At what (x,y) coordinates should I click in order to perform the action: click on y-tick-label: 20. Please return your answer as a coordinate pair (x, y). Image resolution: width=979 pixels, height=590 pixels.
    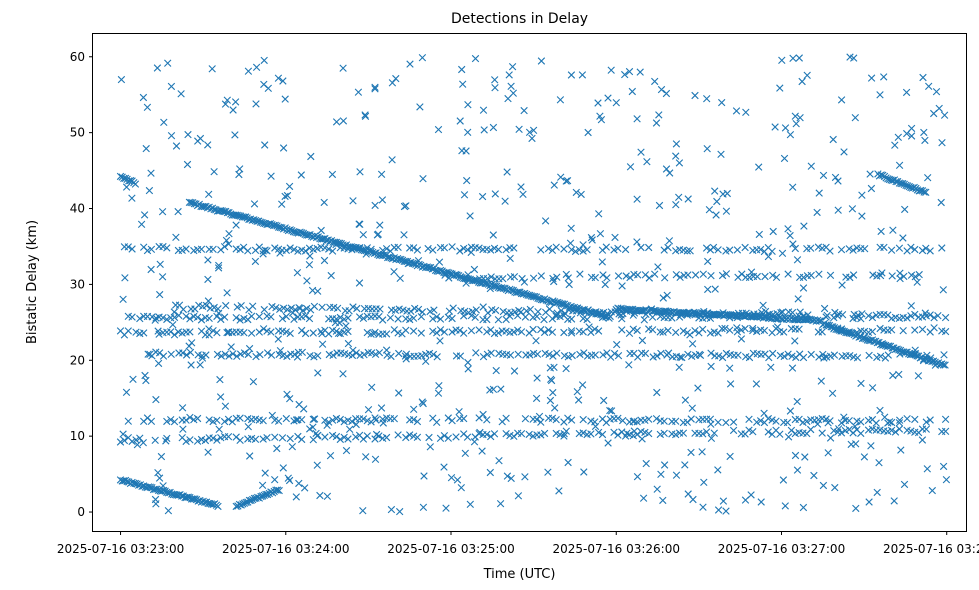
    Looking at the image, I should click on (77, 360).